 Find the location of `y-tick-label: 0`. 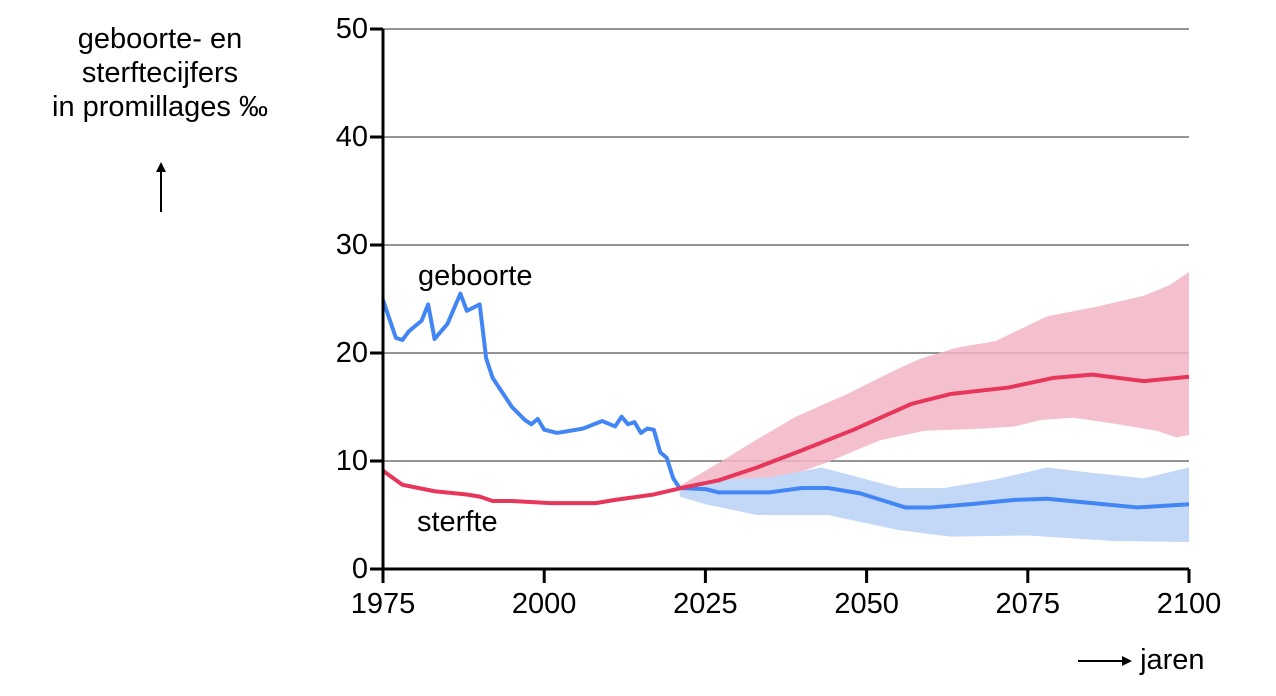

y-tick-label: 0 is located at coordinates (359, 569).